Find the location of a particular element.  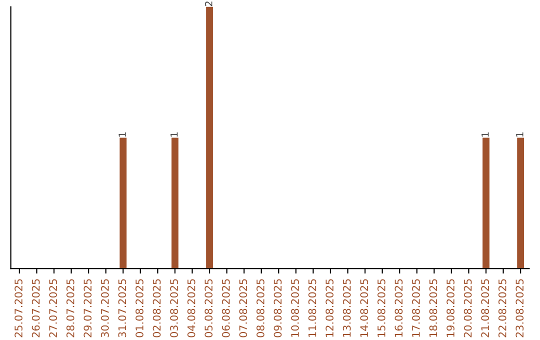

x-tick-label: 28.07.2025 is located at coordinates (70, 308).